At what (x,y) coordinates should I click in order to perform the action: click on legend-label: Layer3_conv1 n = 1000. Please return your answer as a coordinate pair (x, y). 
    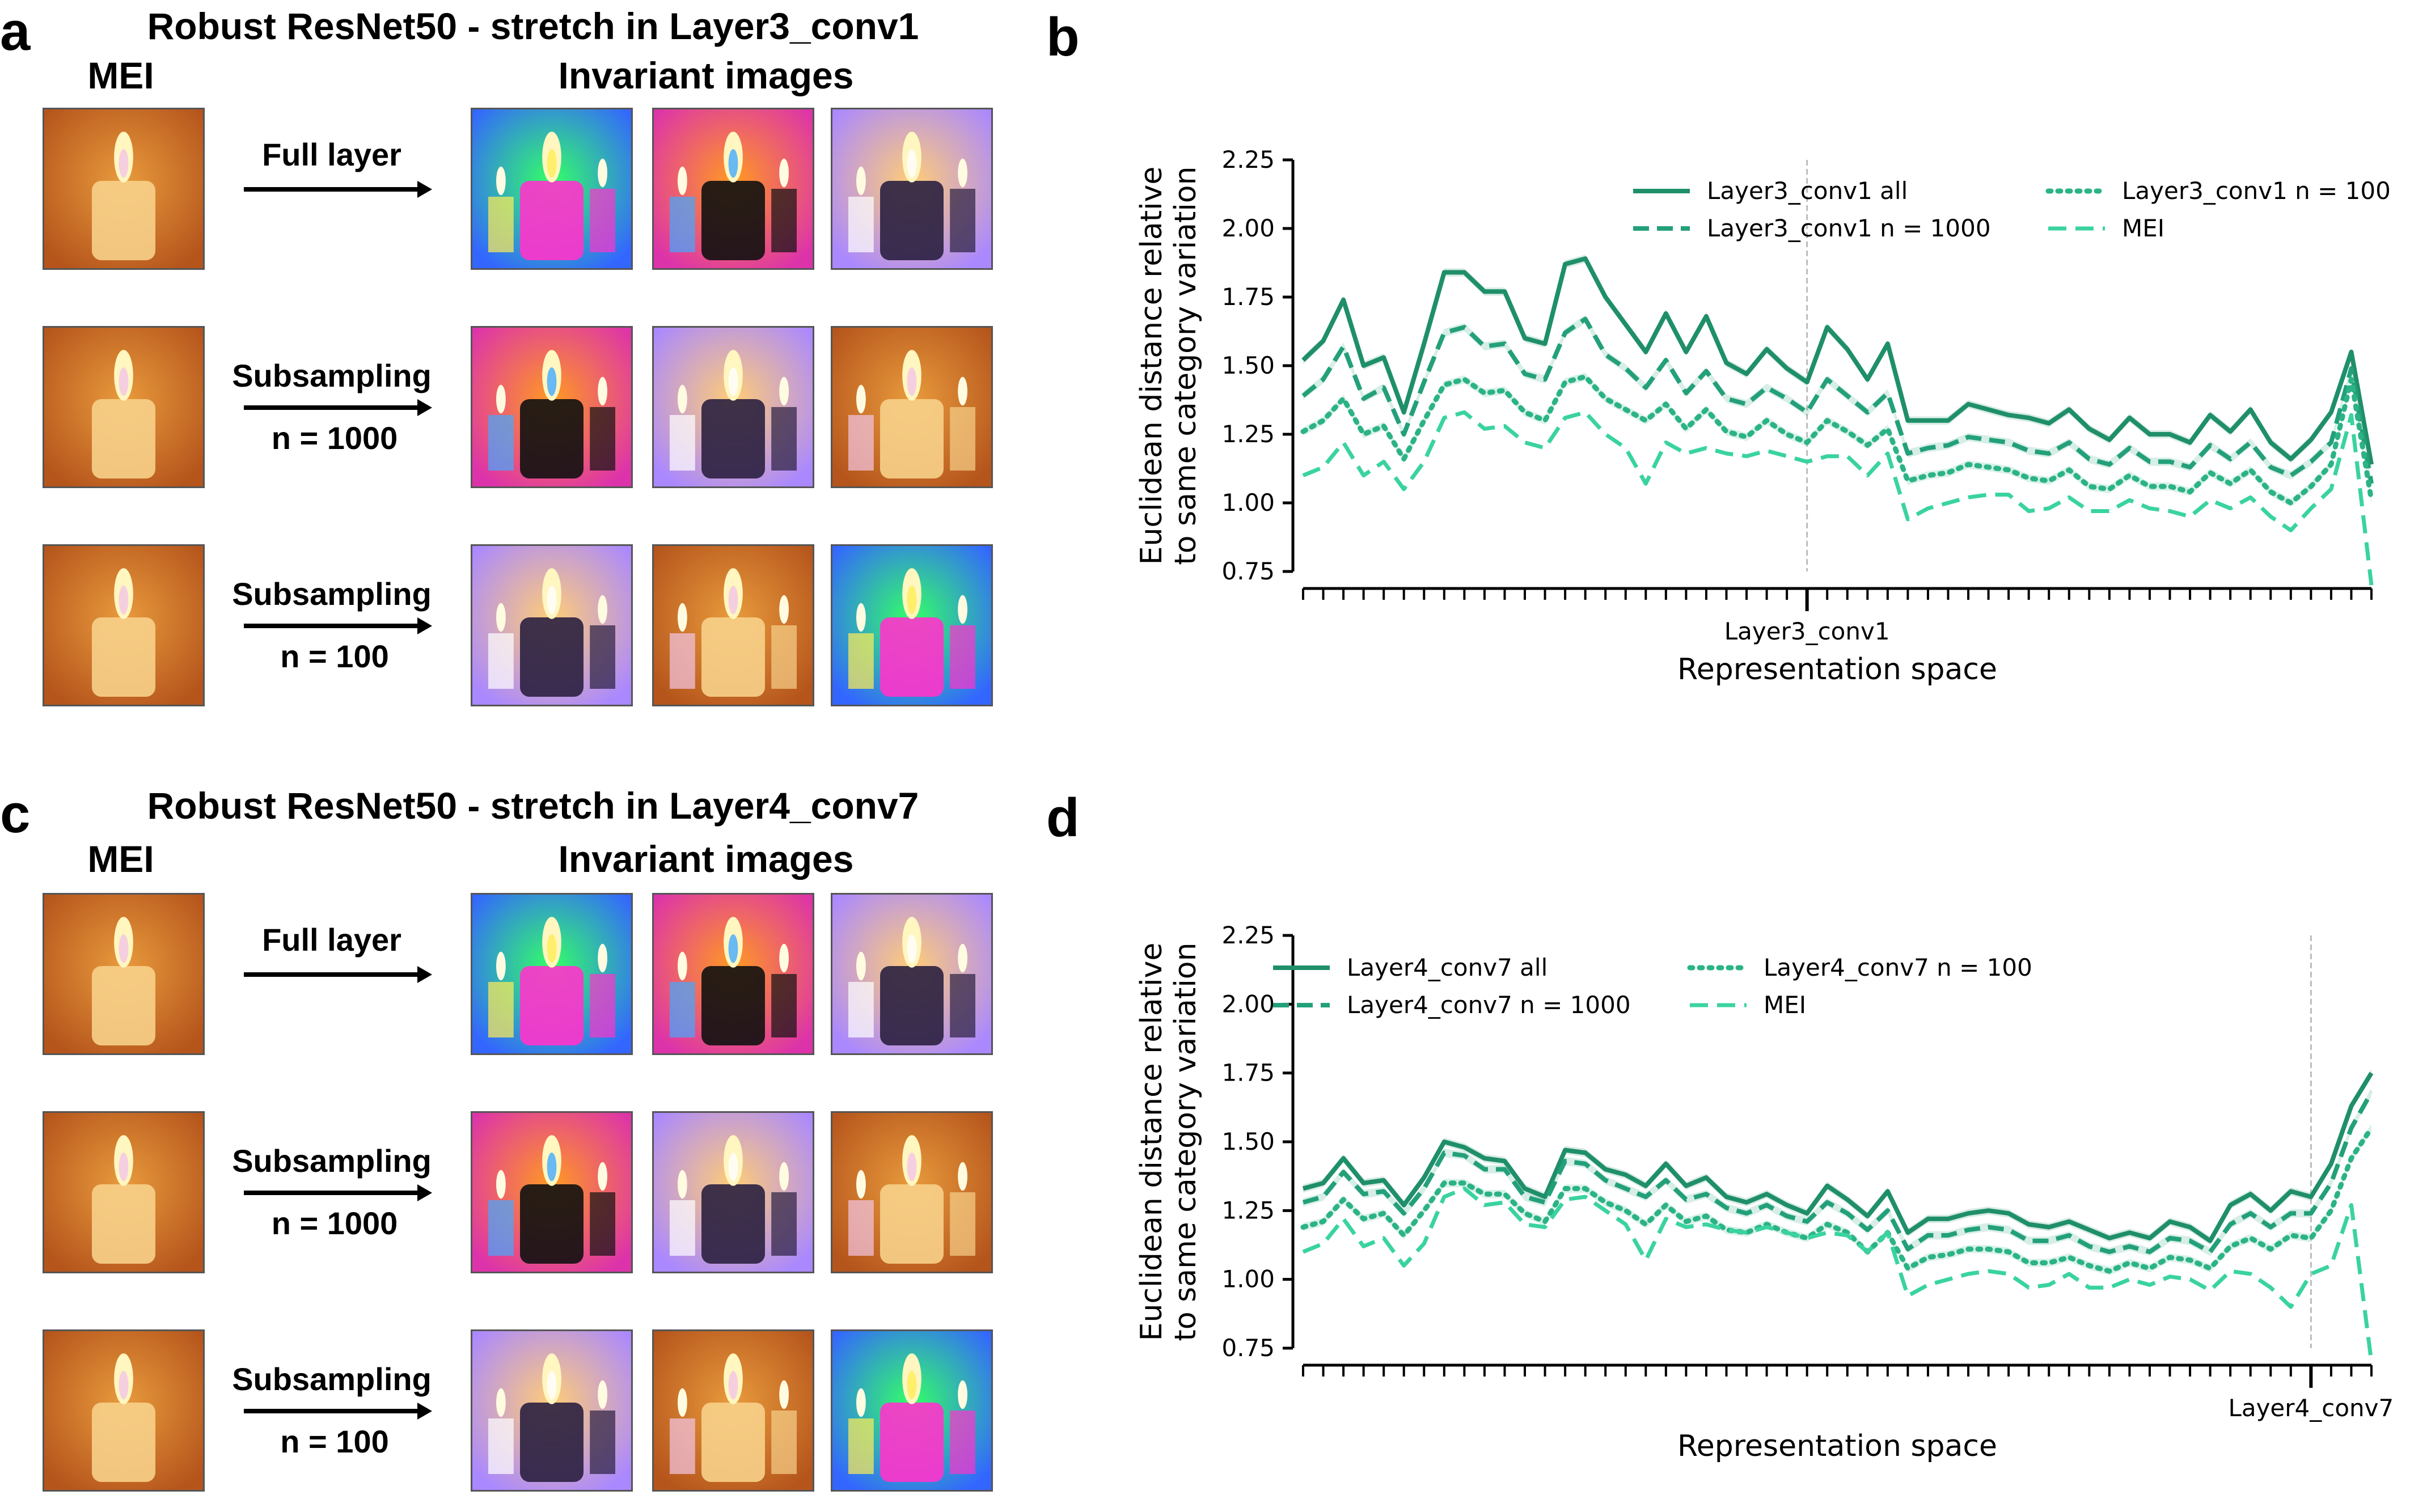
    Looking at the image, I should click on (1849, 228).